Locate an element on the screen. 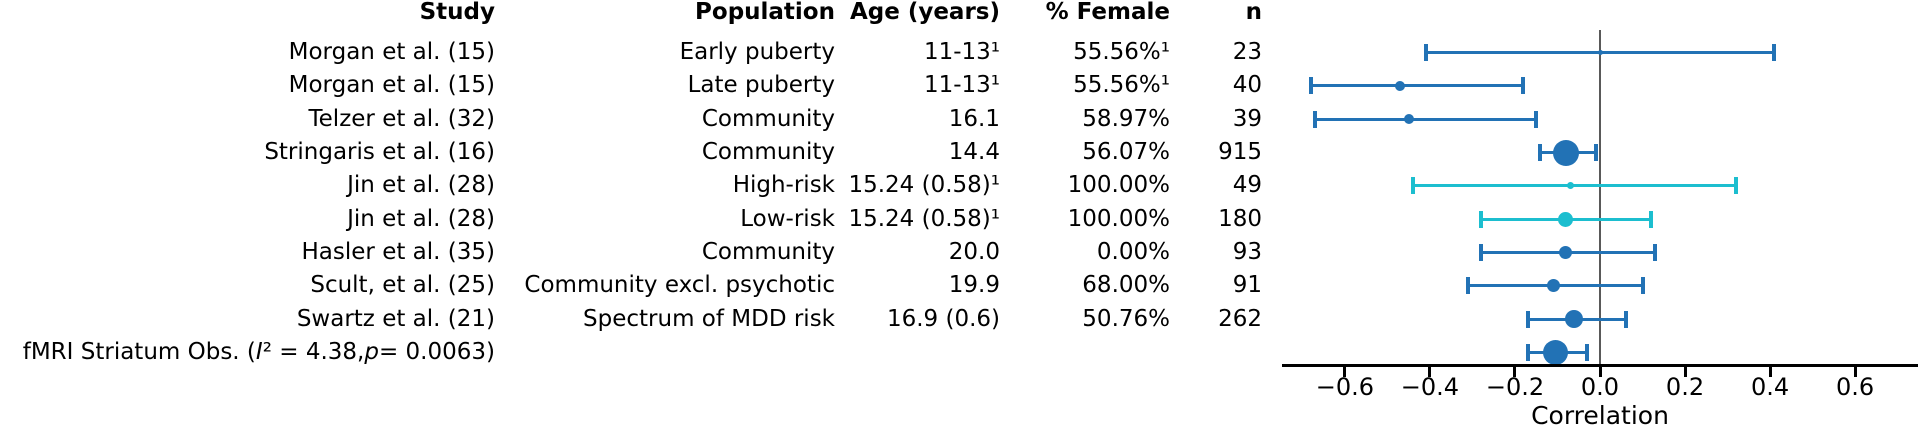 Image resolution: width=1920 pixels, height=431 pixels. column-header-population: Population is located at coordinates (765, 12).